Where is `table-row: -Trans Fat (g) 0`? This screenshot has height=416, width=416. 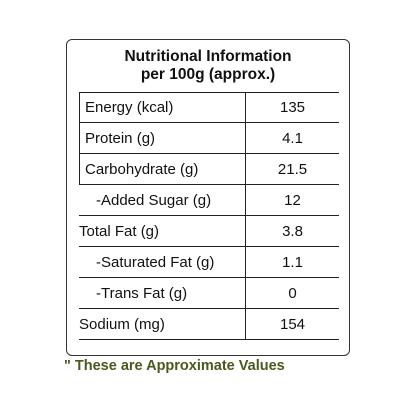
table-row: -Trans Fat (g) 0 is located at coordinates (209, 293).